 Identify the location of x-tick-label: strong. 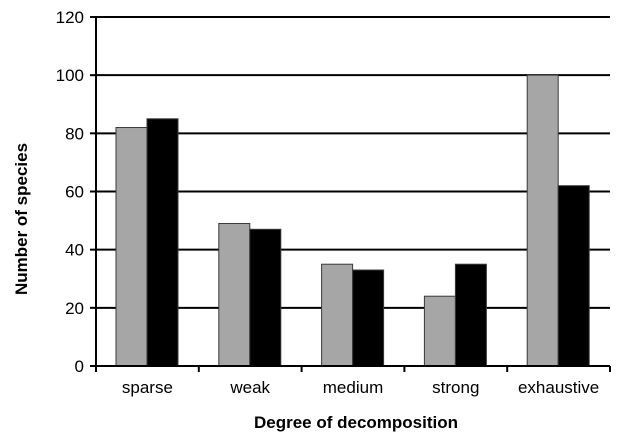
(455, 387).